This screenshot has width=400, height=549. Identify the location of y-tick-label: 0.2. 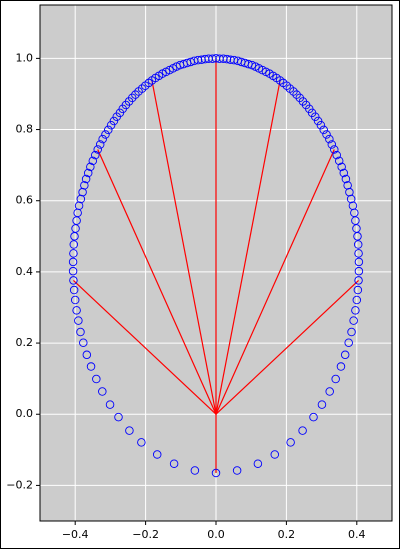
(25, 342).